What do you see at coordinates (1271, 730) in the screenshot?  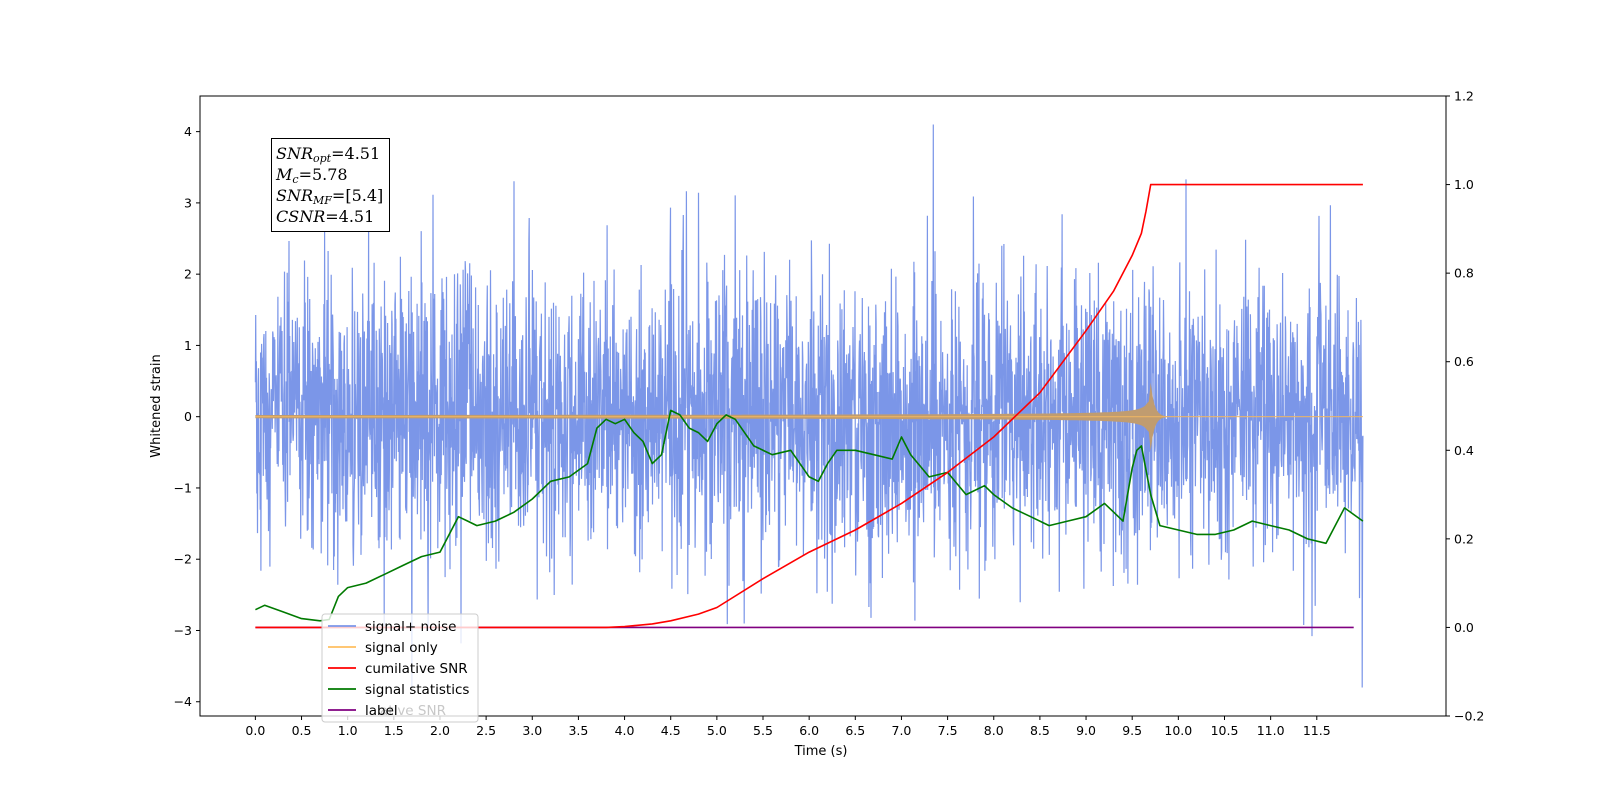 I see `x-tick-label: 11.0` at bounding box center [1271, 730].